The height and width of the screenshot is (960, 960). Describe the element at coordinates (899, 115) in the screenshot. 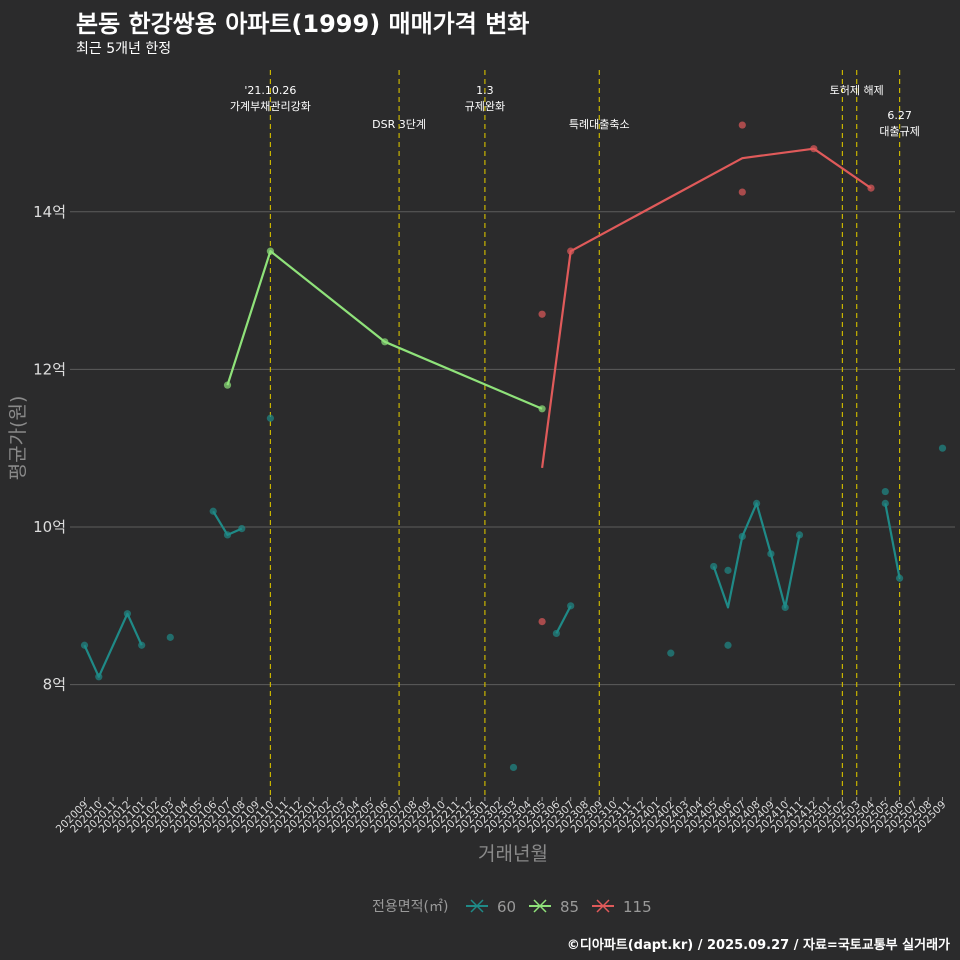

I see `policy-label: 6.27` at that location.